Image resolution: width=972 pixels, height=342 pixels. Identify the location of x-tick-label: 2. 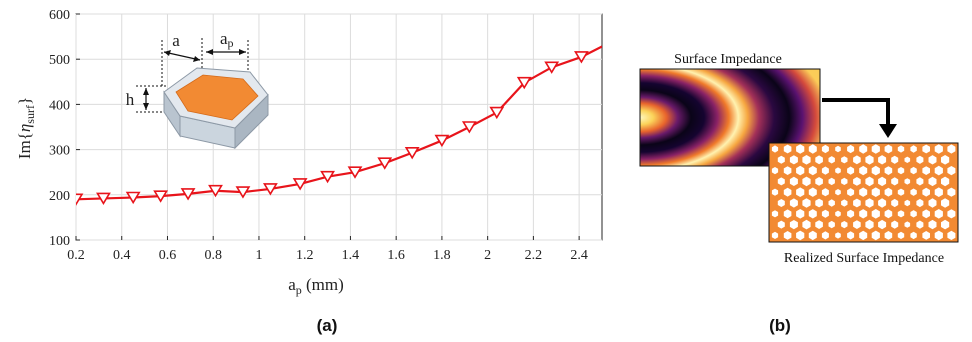
(487, 255).